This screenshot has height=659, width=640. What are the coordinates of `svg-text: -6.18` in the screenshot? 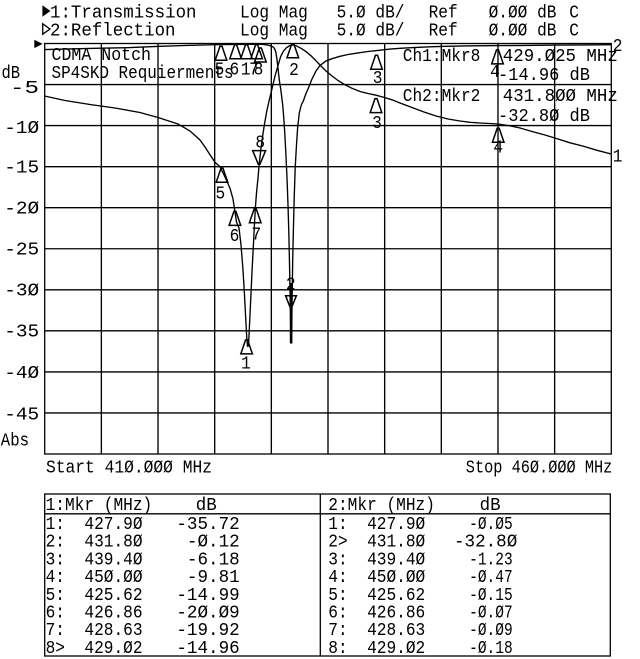 It's located at (213, 559).